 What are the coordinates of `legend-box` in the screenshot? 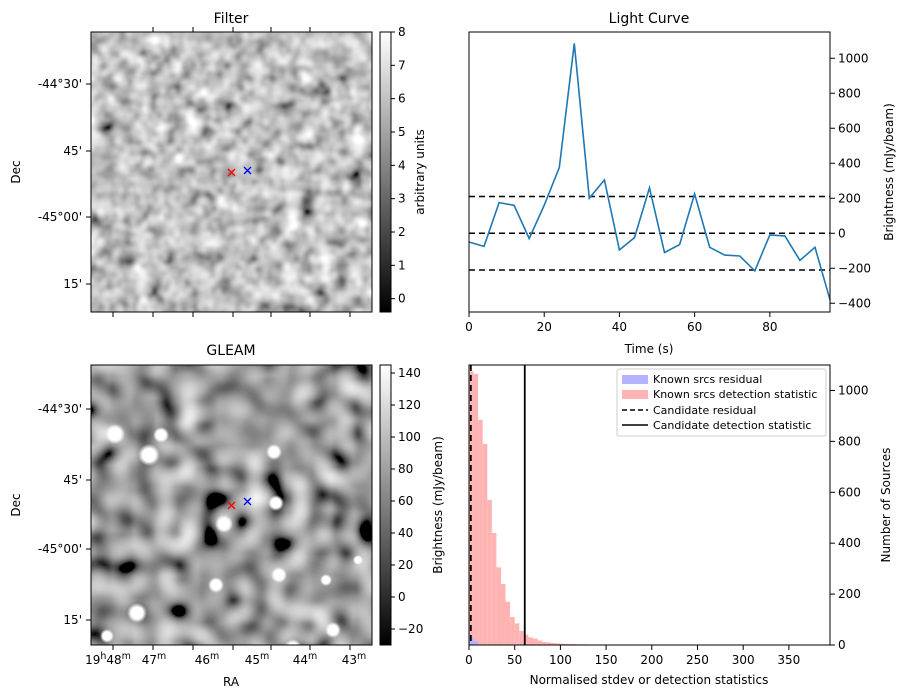 It's located at (721, 402).